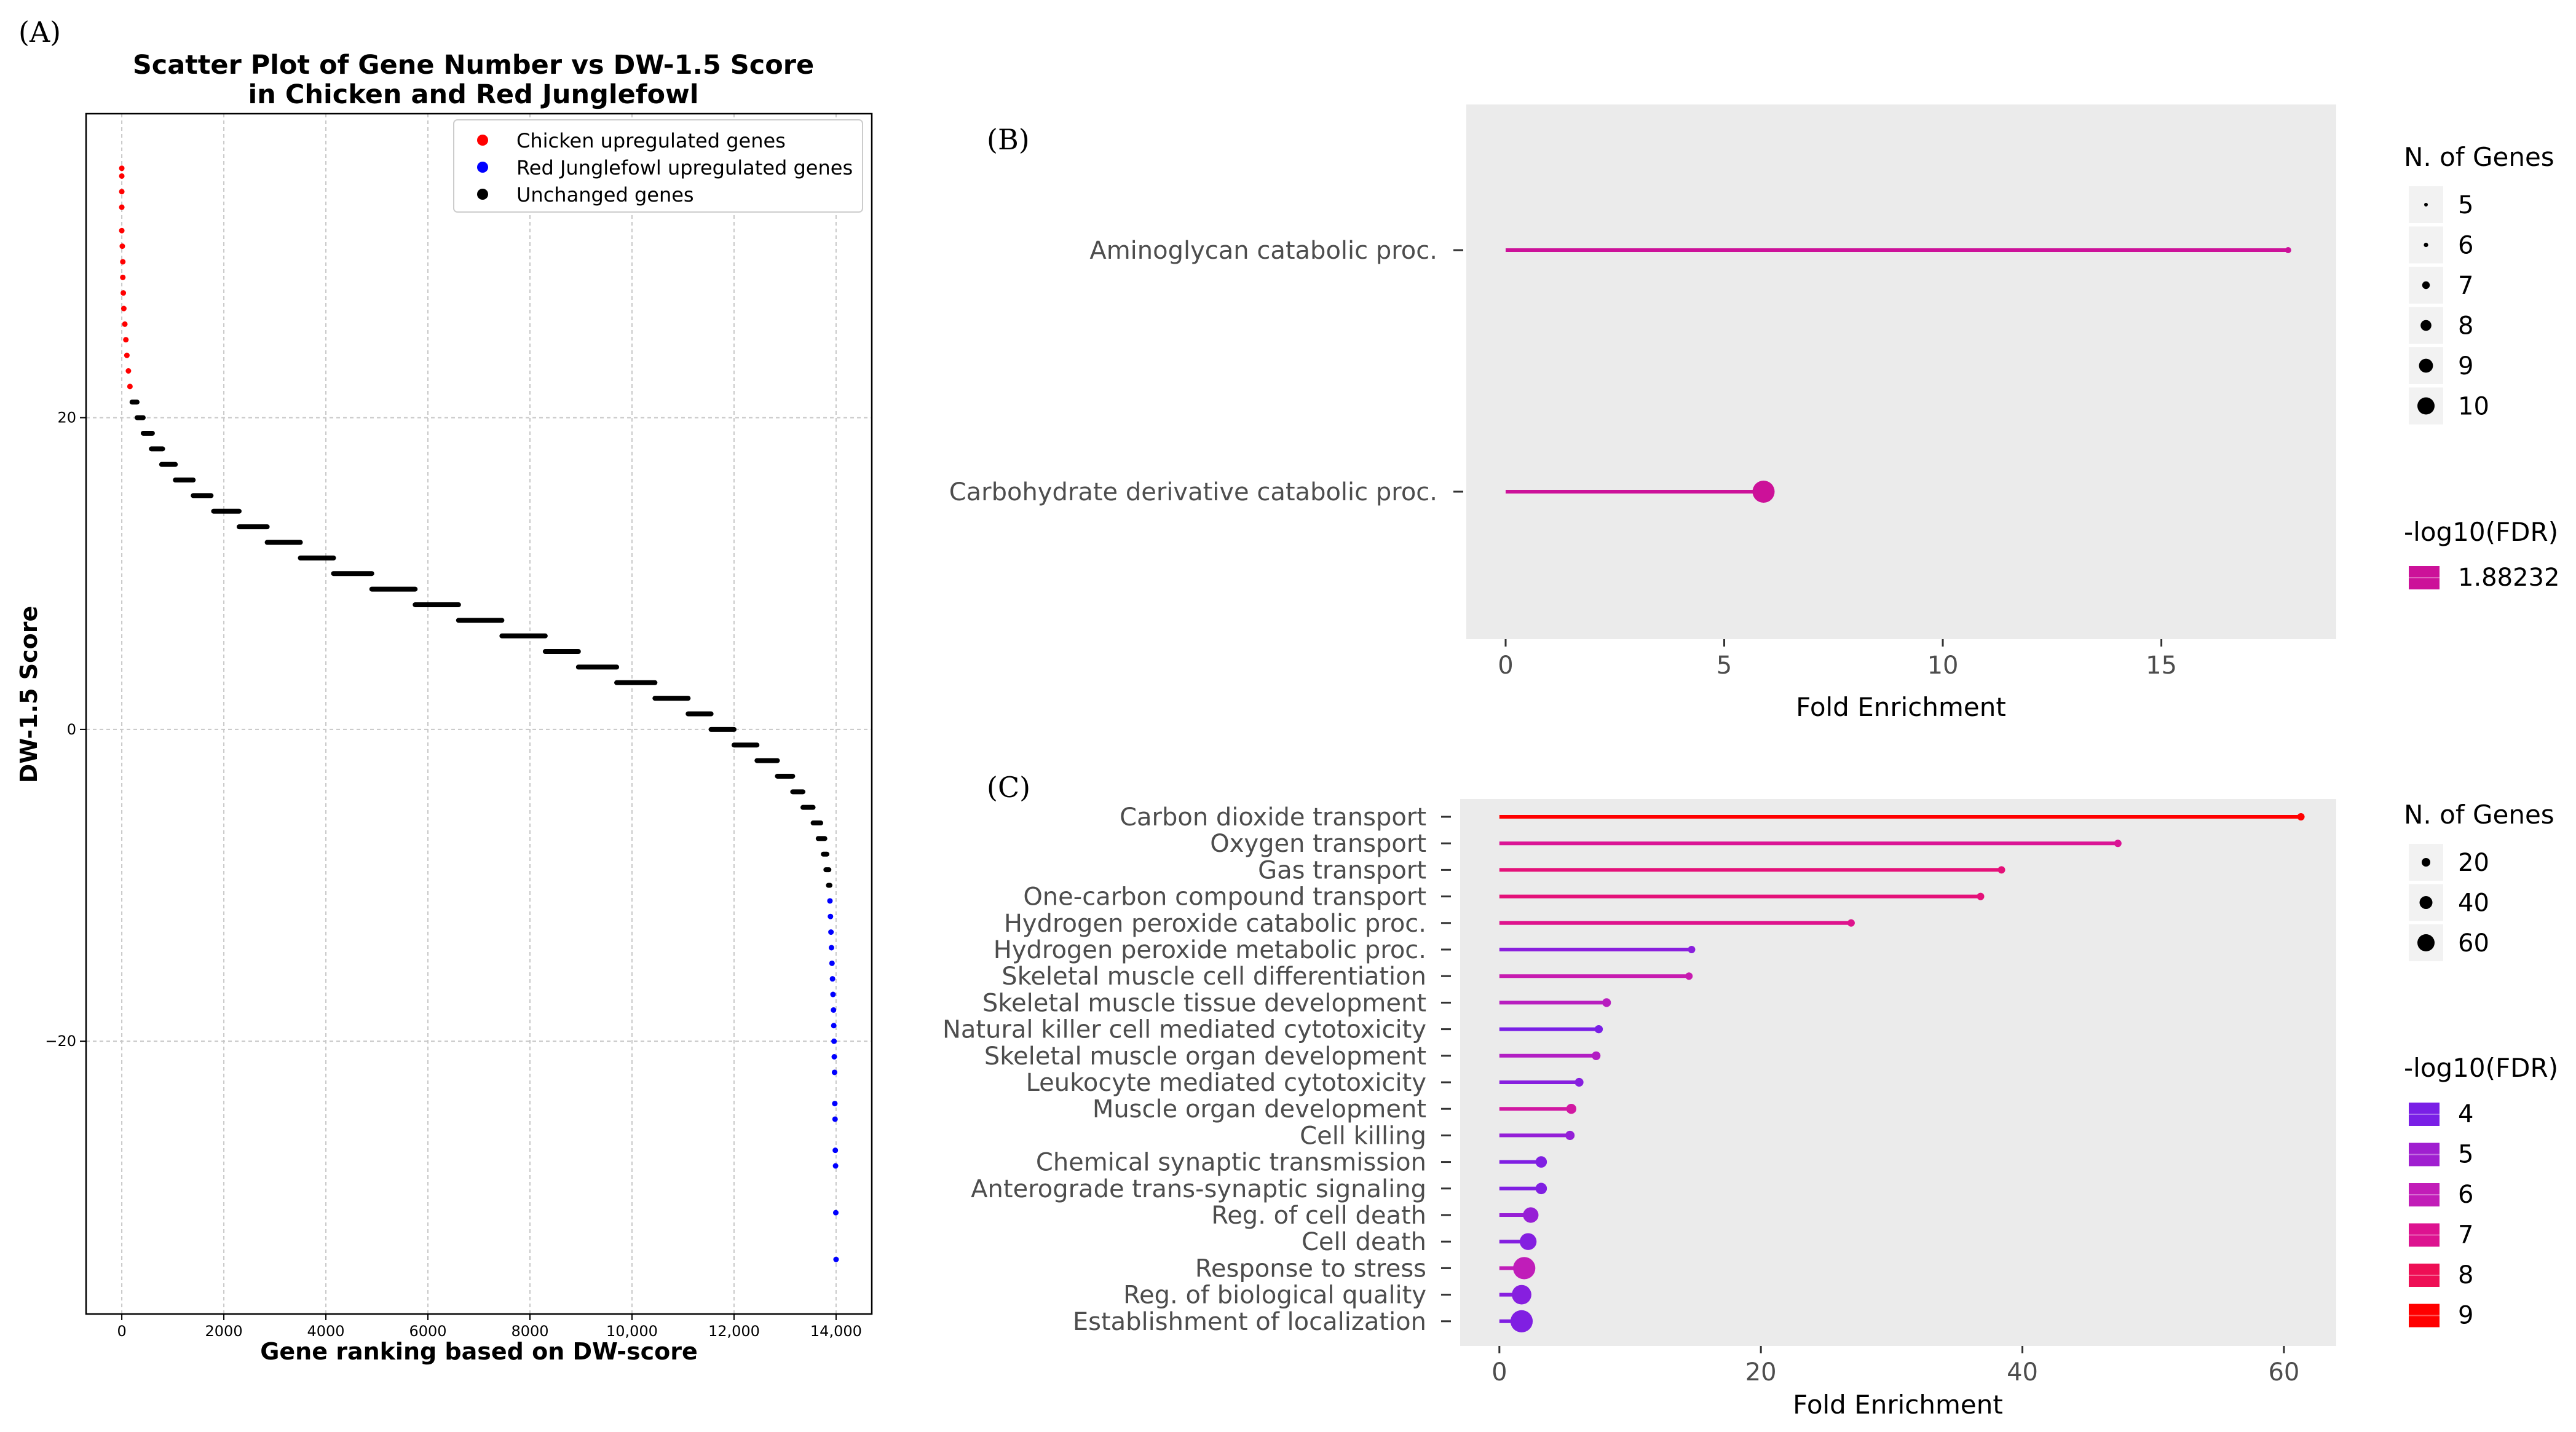 The width and height of the screenshot is (2576, 1432). What do you see at coordinates (2481, 532) in the screenshot?
I see `chart-b-color-legend-title: -log10(FDR)` at bounding box center [2481, 532].